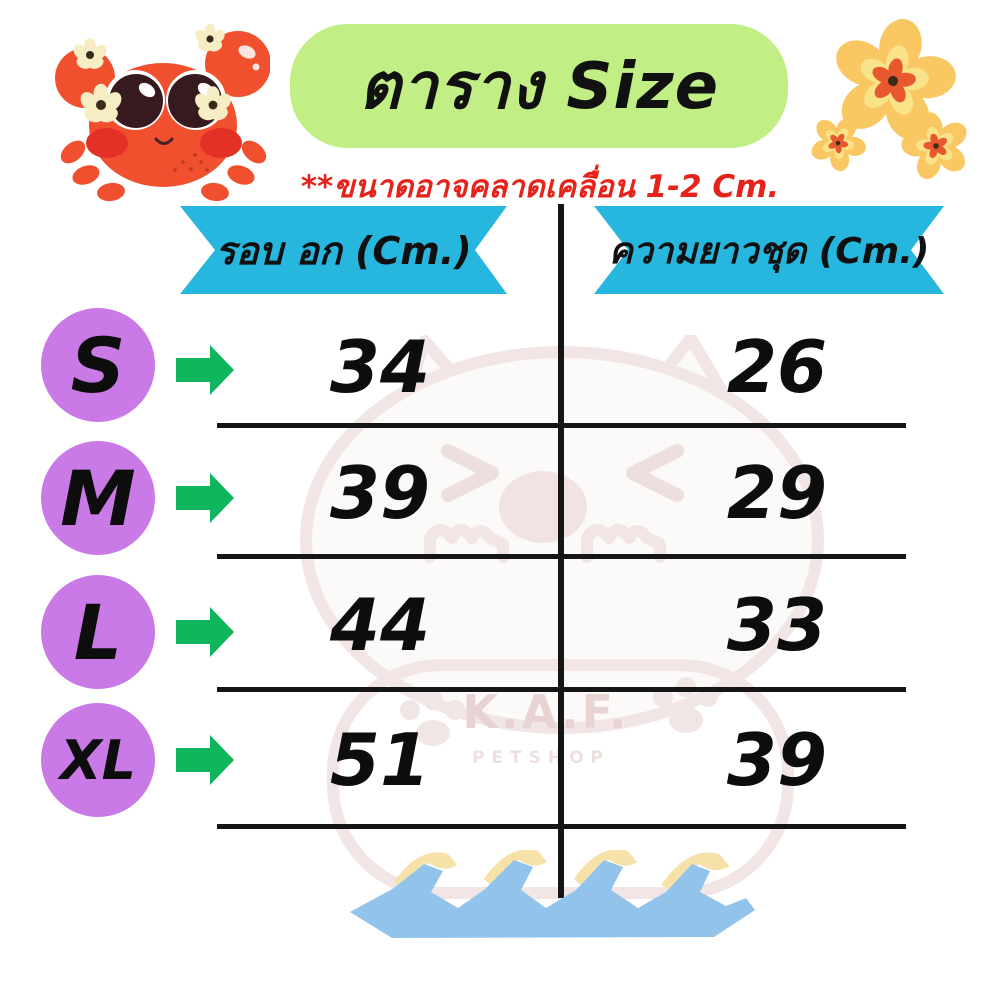  I want to click on chest-value-s: 34, so click(380, 367).